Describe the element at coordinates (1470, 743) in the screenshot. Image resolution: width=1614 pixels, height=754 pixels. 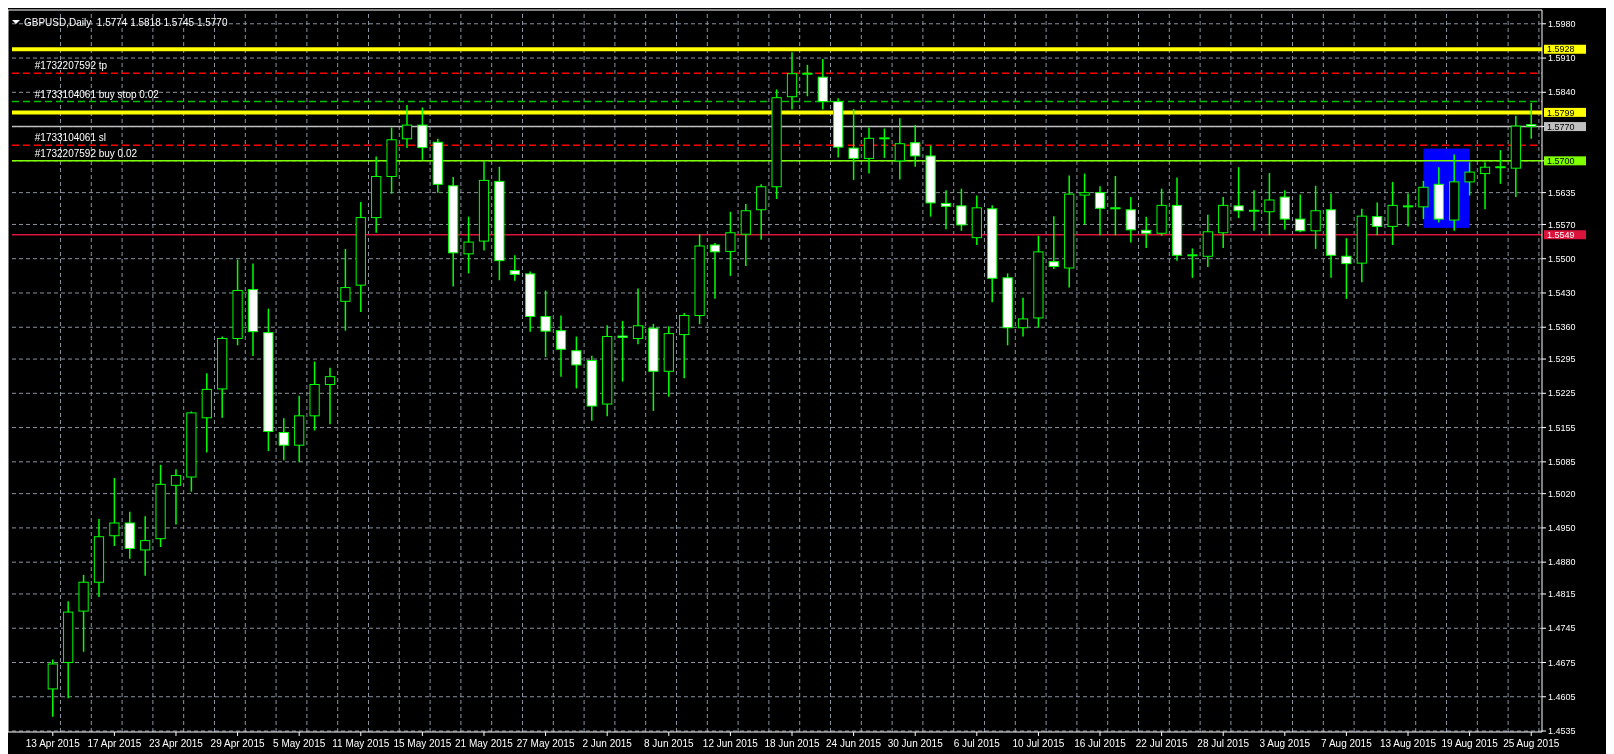
I see `x-tick-label: 19 Aug 2015` at that location.